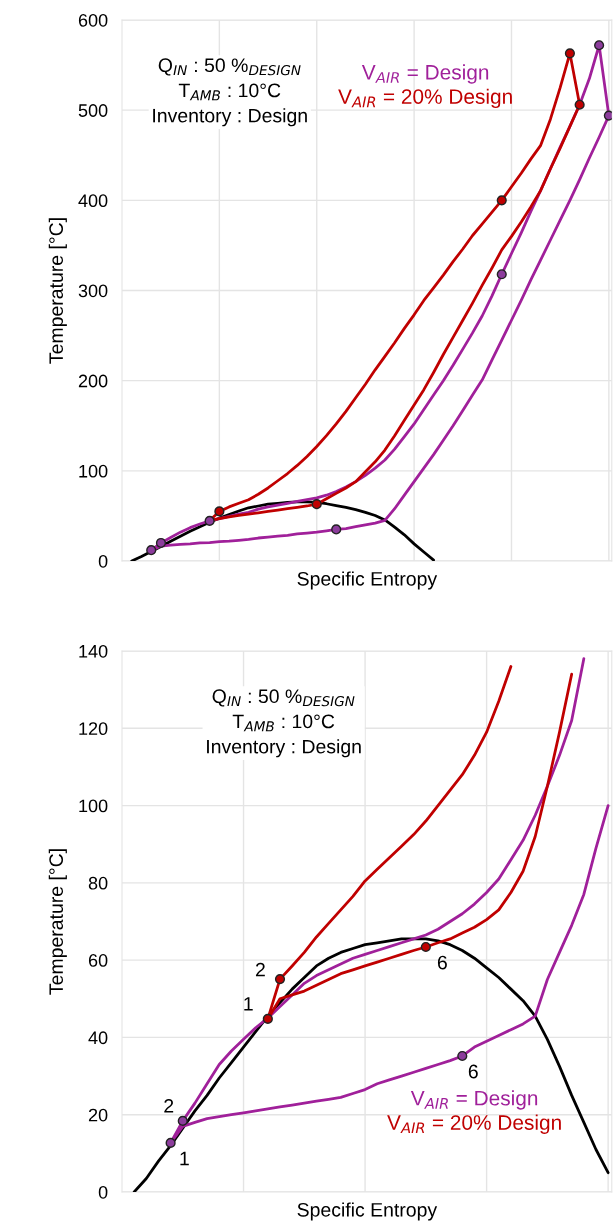 Image resolution: width=613 pixels, height=1226 pixels. Describe the element at coordinates (98, 960) in the screenshot. I see `y-tick-label: 60` at that location.